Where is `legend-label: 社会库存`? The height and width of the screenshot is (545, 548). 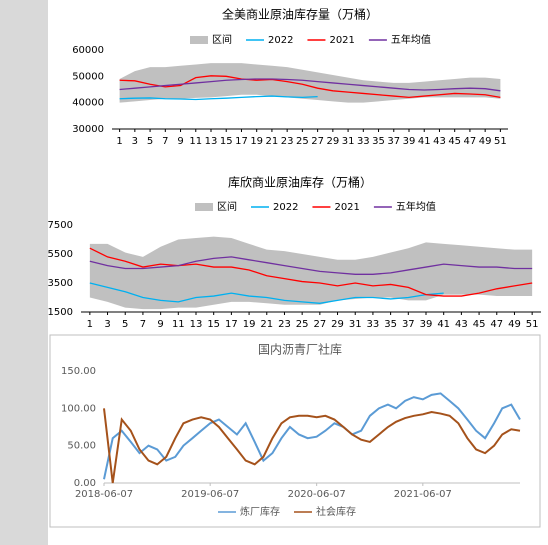
legend-label: 社会库存 is located at coordinates (336, 511).